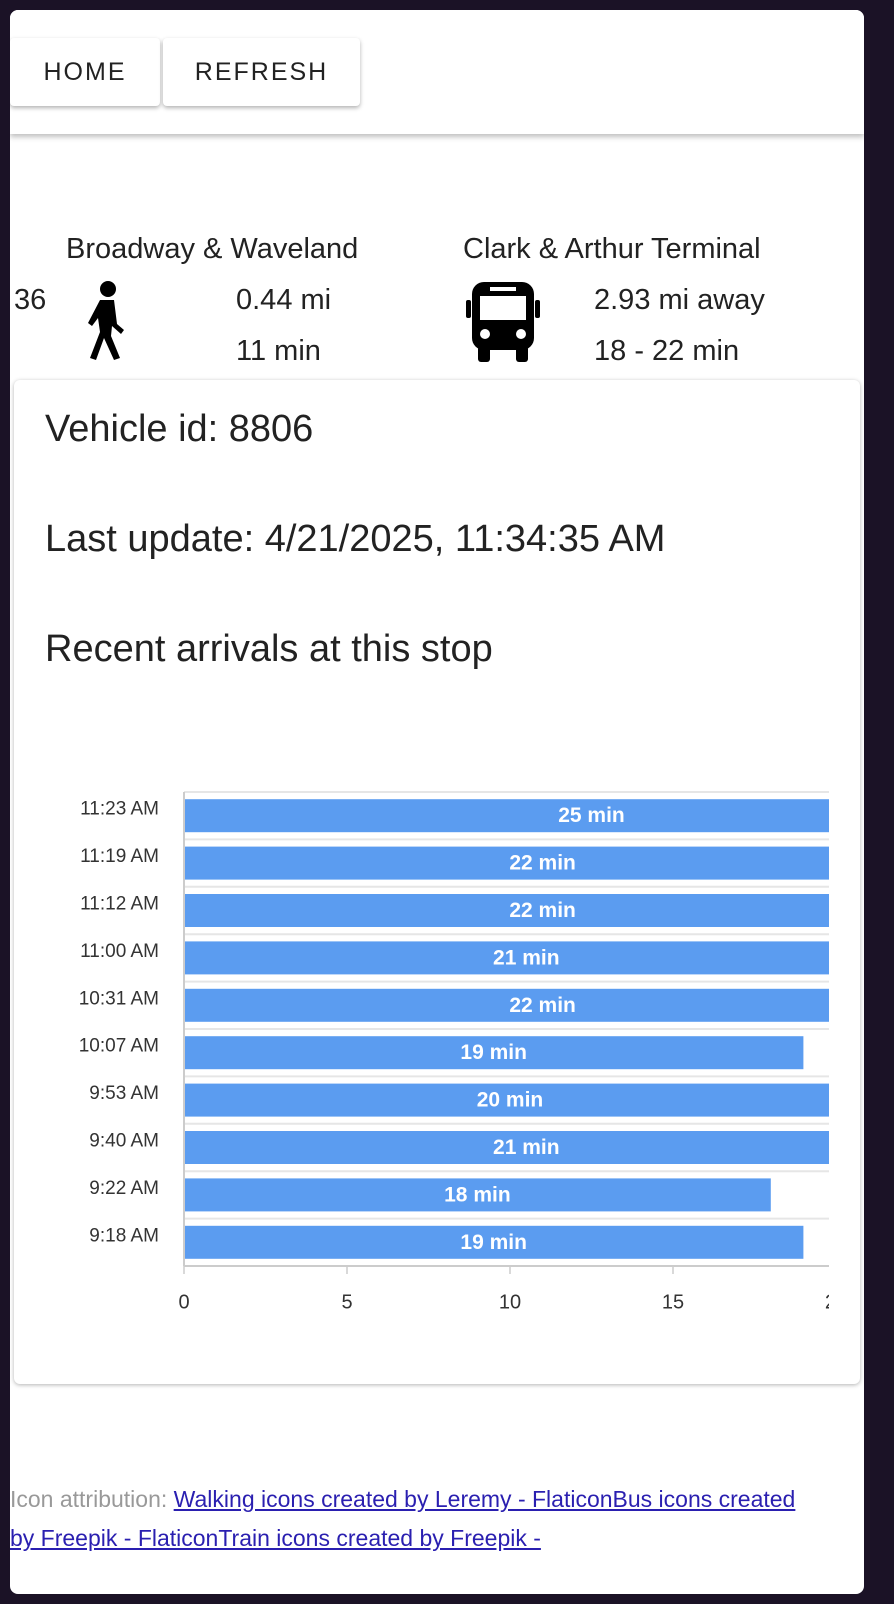 This screenshot has width=894, height=1604. I want to click on y-tick-label: 11:12 AM, so click(119, 904).